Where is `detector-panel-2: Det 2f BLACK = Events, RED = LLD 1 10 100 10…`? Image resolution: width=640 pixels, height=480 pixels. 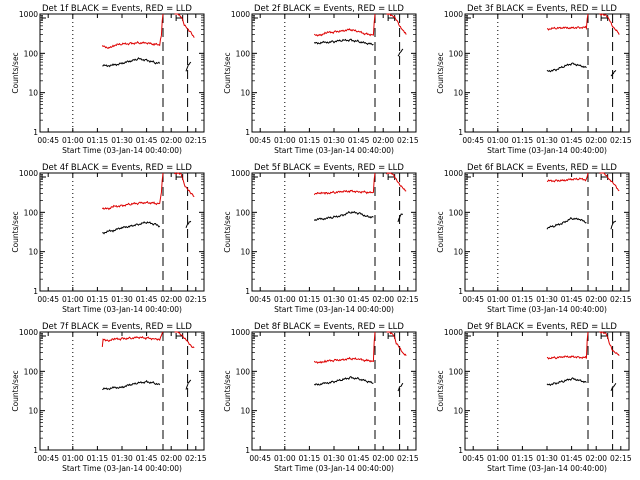 detector-panel-2: Det 2f BLACK = Events, RED = LLD 1 10 100 10… is located at coordinates (321, 79).